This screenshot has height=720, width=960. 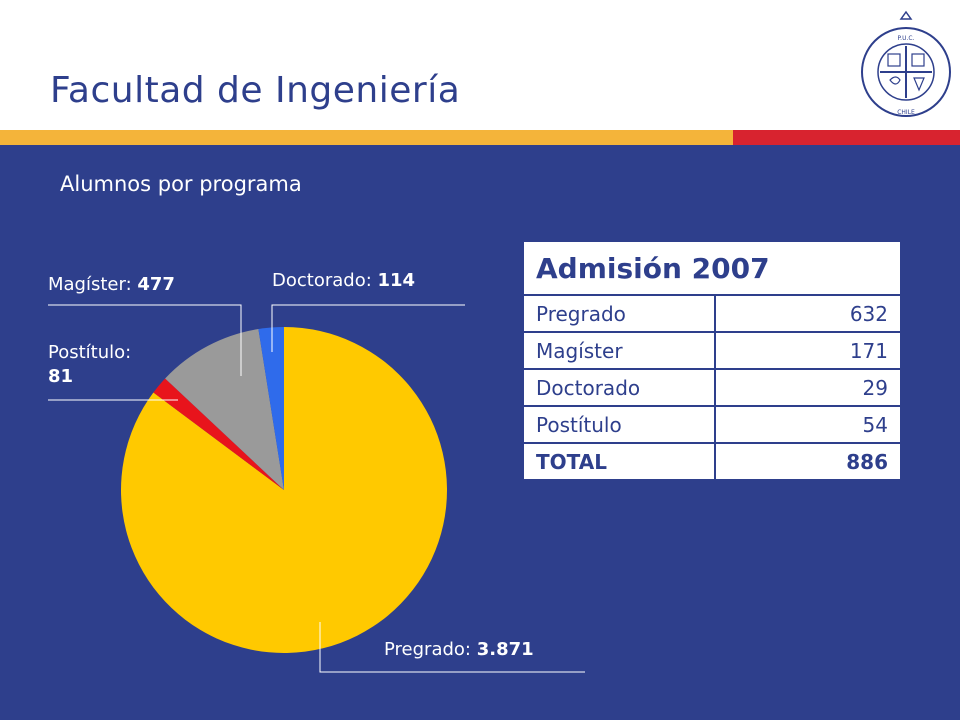 I want to click on table-total-row: TOTAL 886, so click(x=712, y=461).